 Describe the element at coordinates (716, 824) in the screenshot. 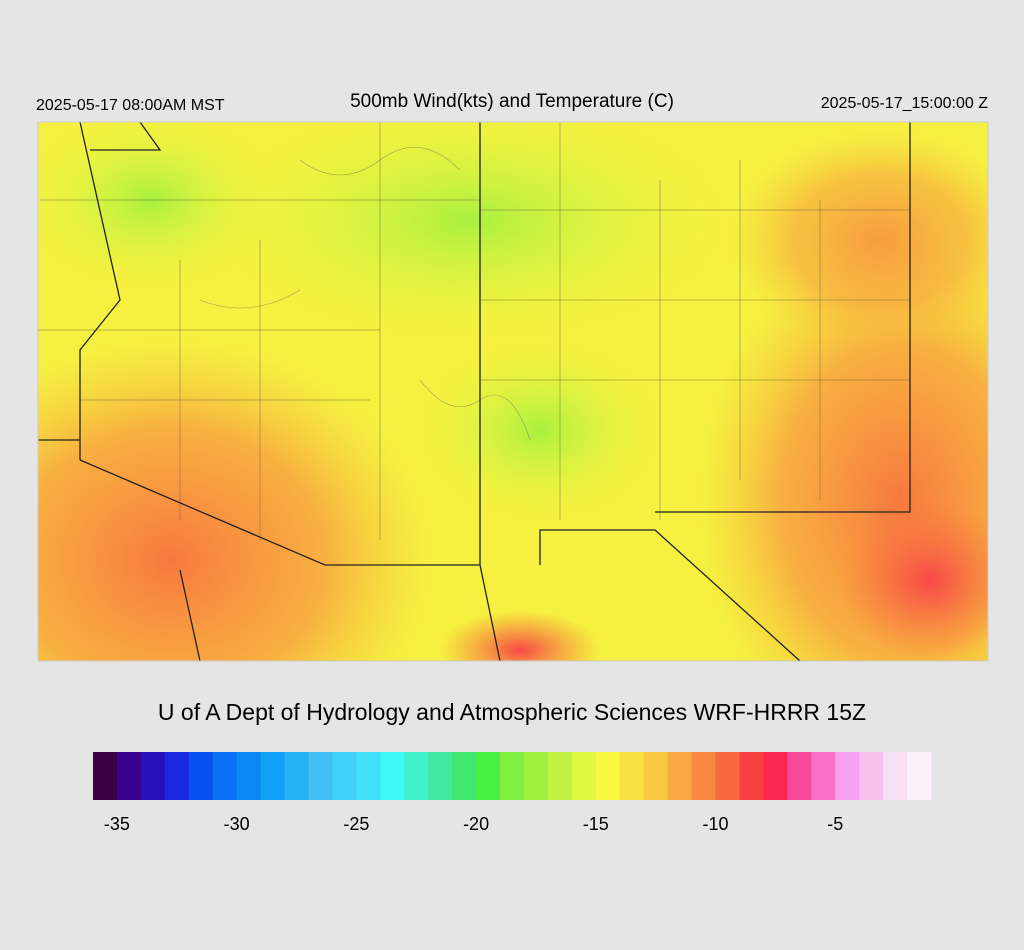

I see `tick-label: -10` at that location.